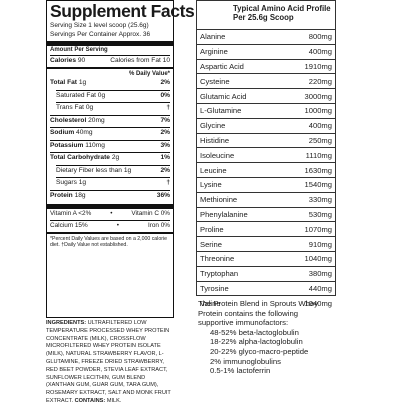 This screenshot has height=406, width=400. Describe the element at coordinates (266, 302) in the screenshot. I see `amino-row: Valine 1040mg` at that location.